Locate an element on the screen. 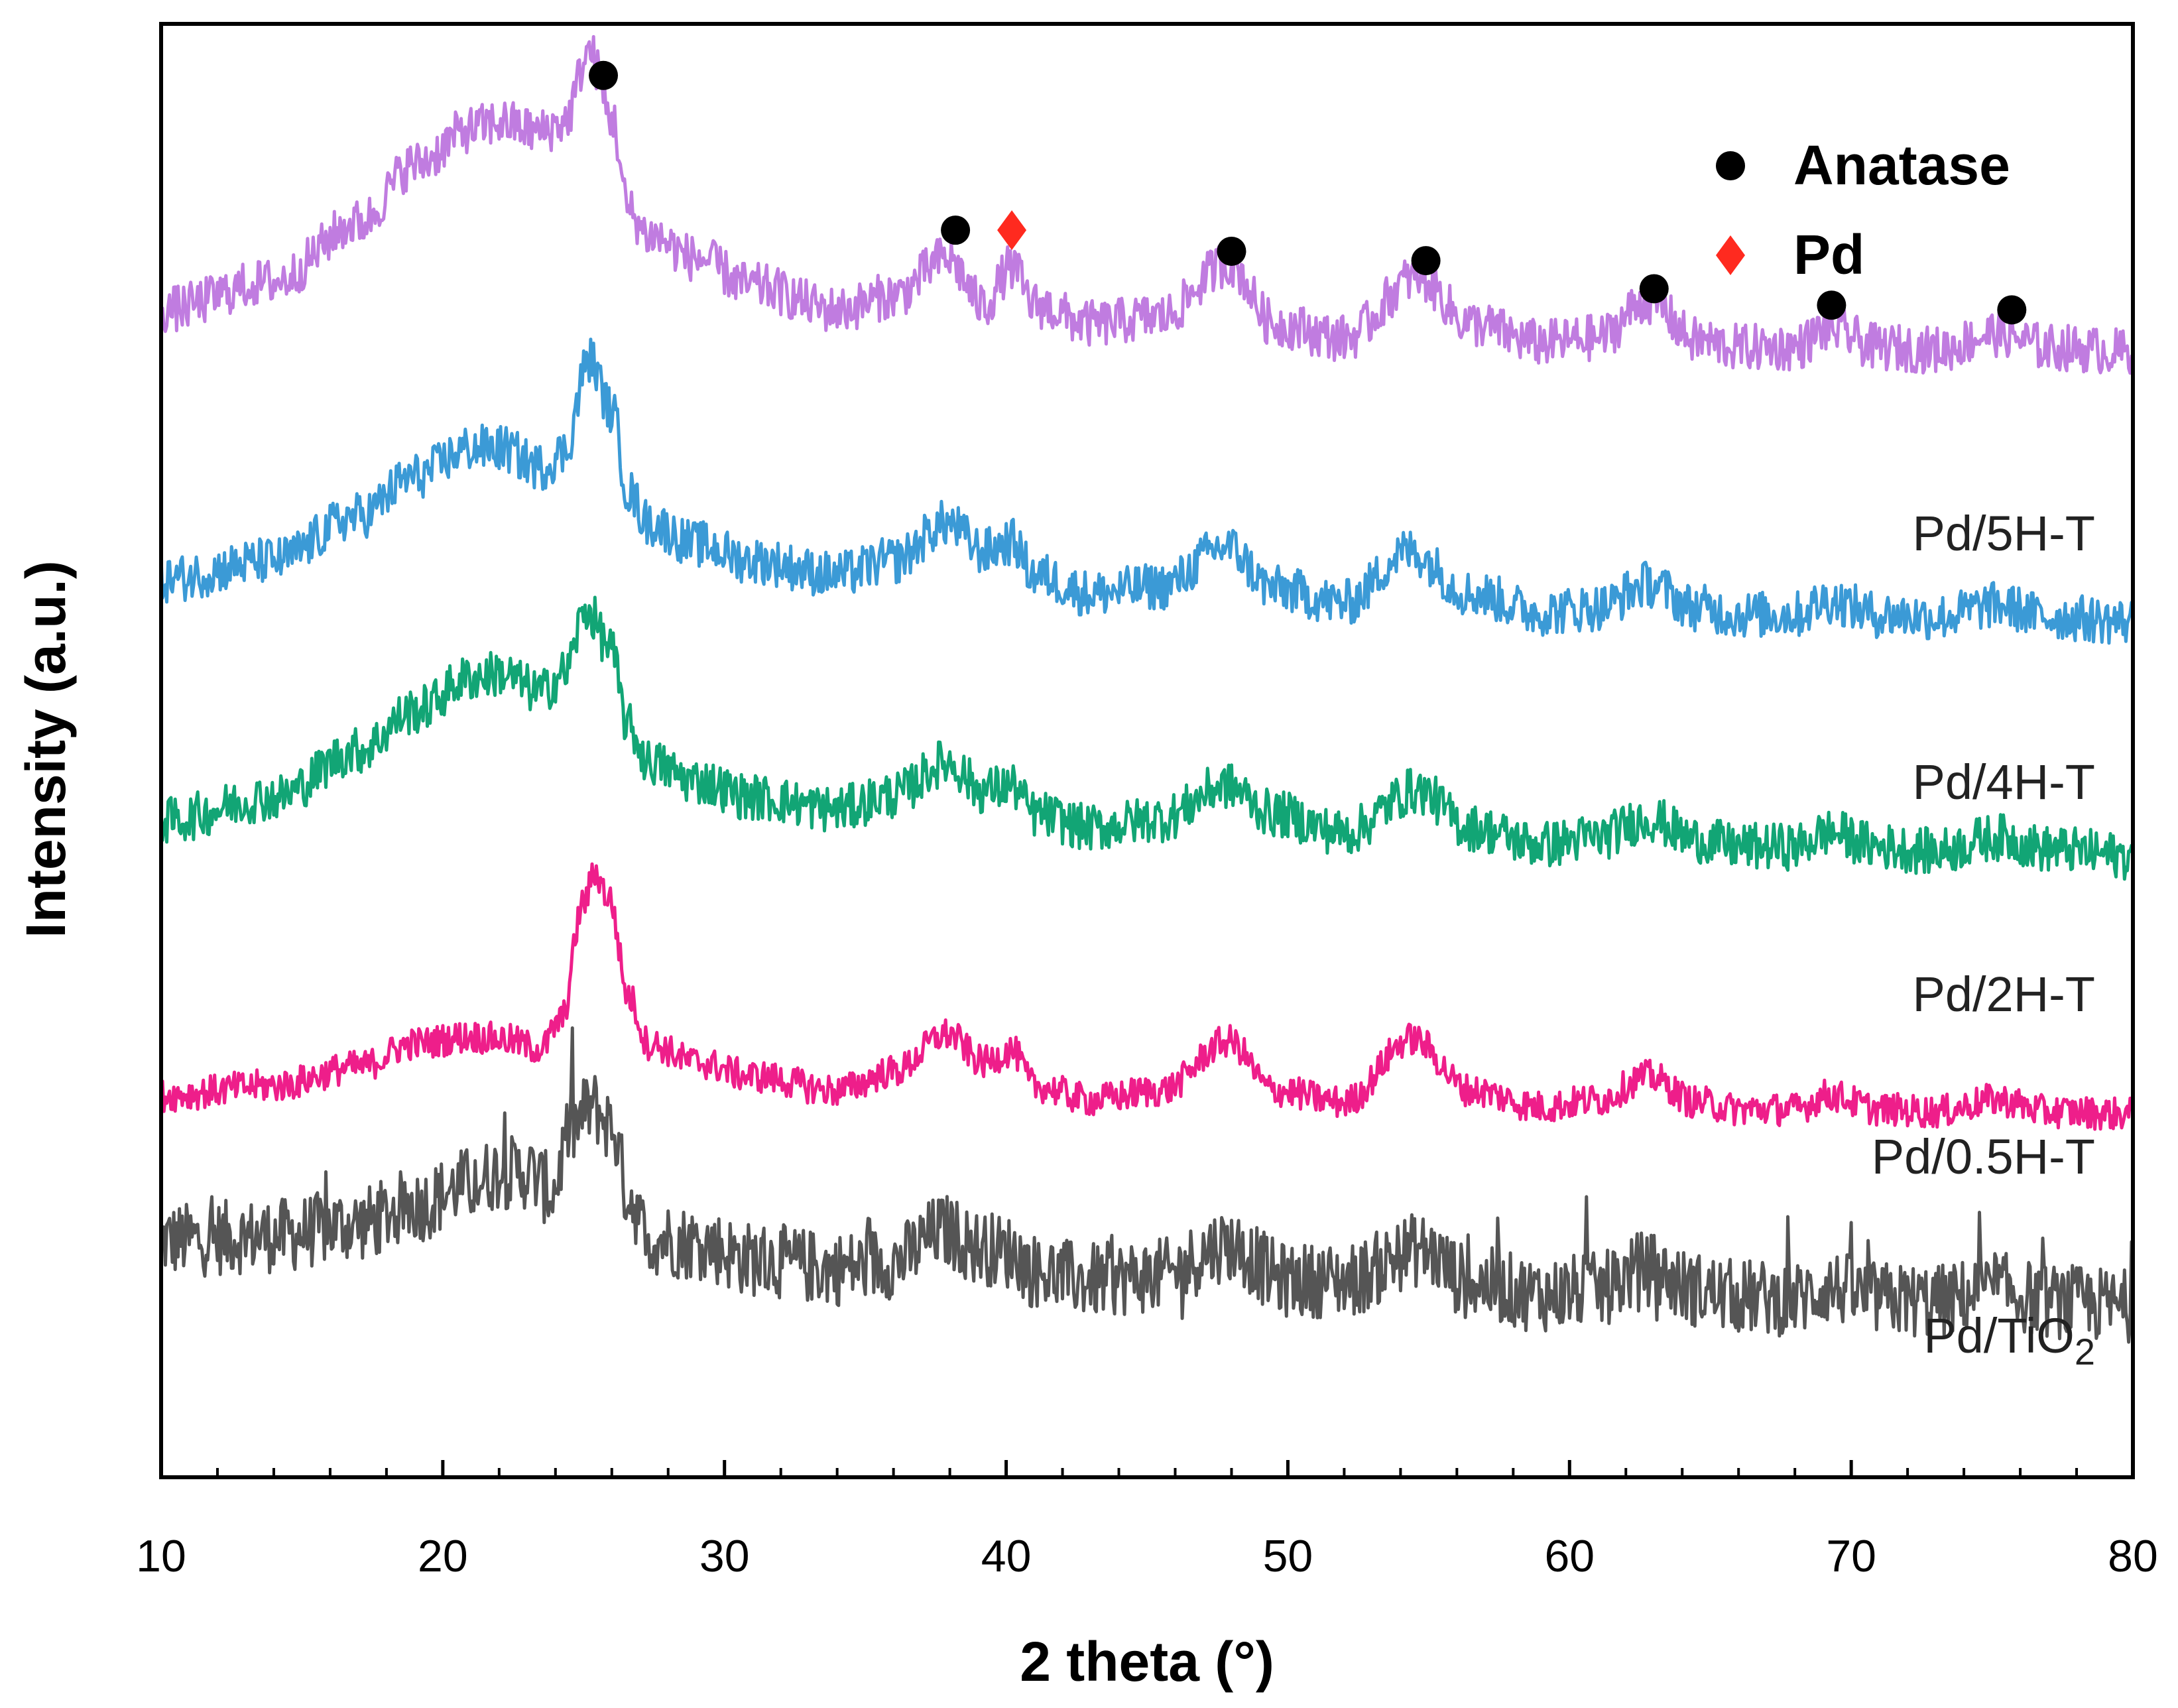 This screenshot has height=1708, width=2178. marker-layer is located at coordinates (1308, 192).